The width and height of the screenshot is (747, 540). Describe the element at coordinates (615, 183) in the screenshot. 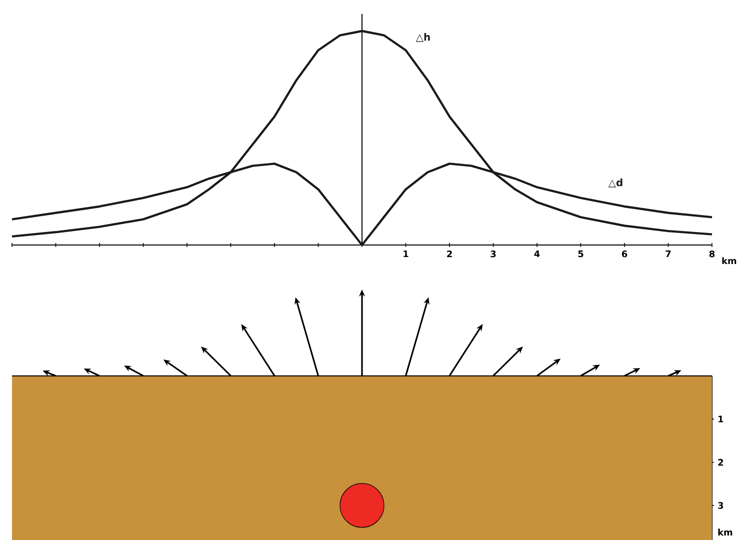

I see `series-label: △d` at that location.